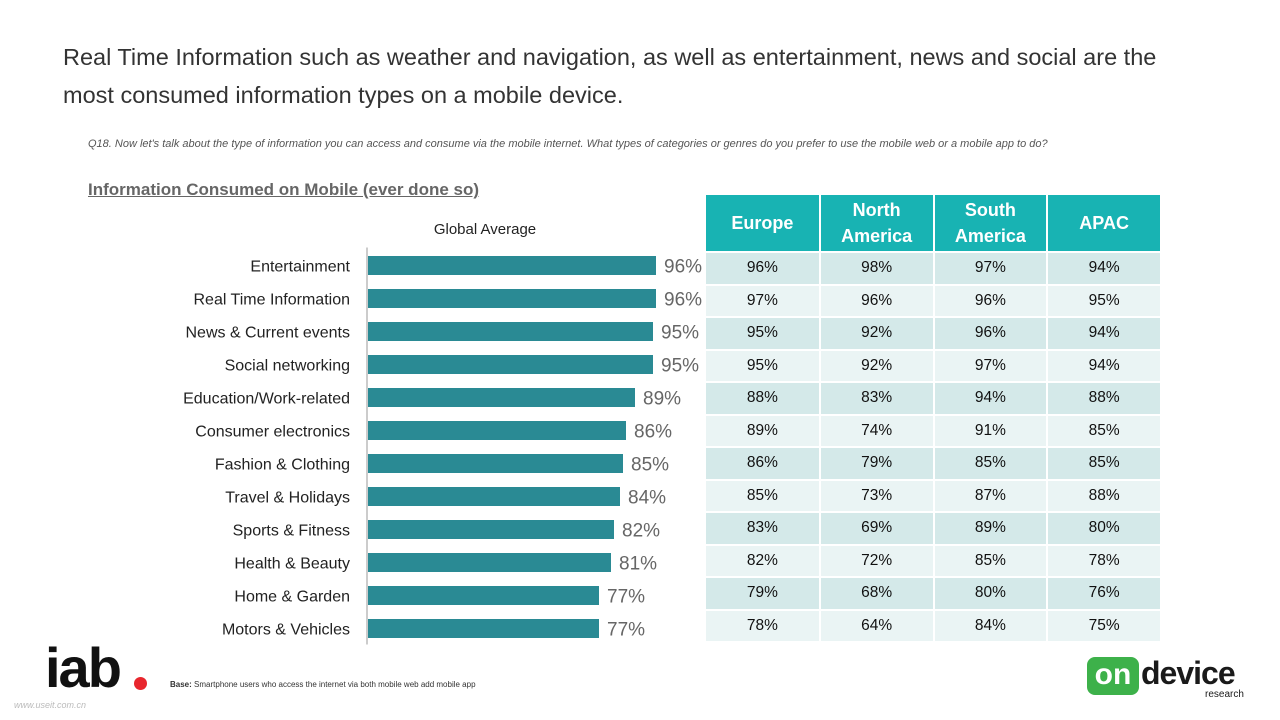 This screenshot has width=1280, height=720. Describe the element at coordinates (1113, 676) in the screenshot. I see `ondevice-logo-on: on` at that location.